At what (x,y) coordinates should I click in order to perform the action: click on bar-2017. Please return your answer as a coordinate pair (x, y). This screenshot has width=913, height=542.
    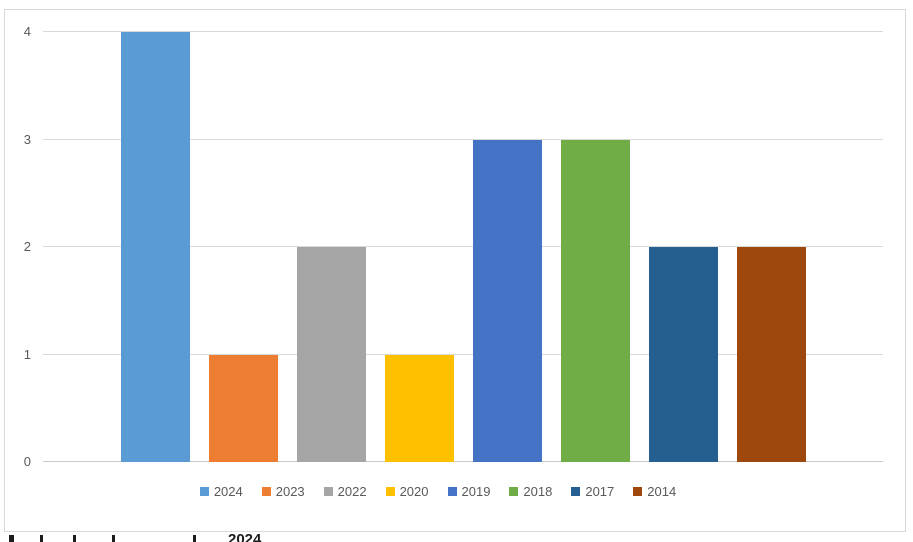
    Looking at the image, I should click on (683, 354).